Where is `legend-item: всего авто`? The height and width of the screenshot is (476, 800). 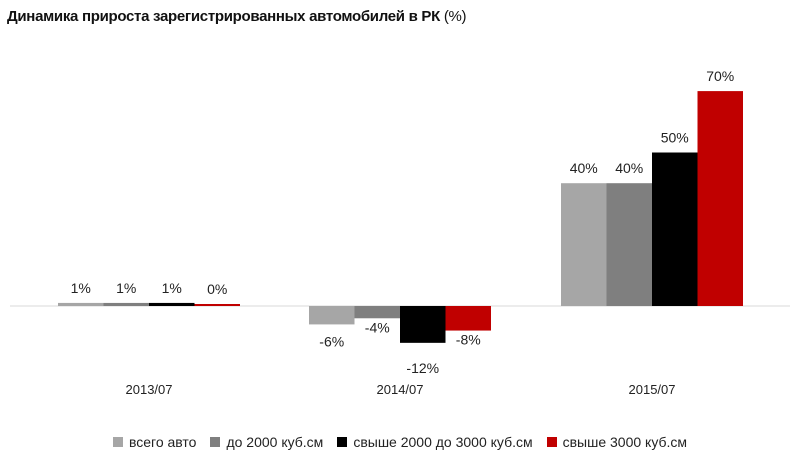 legend-item: всего авто is located at coordinates (154, 442).